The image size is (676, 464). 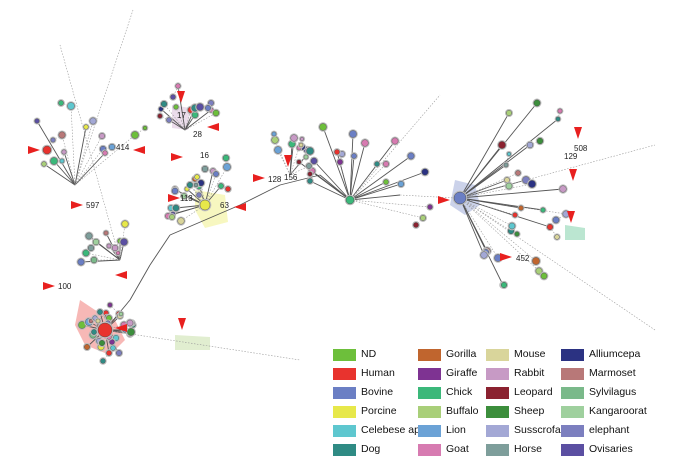 I want to click on legend-label: Horse, so click(x=528, y=449).